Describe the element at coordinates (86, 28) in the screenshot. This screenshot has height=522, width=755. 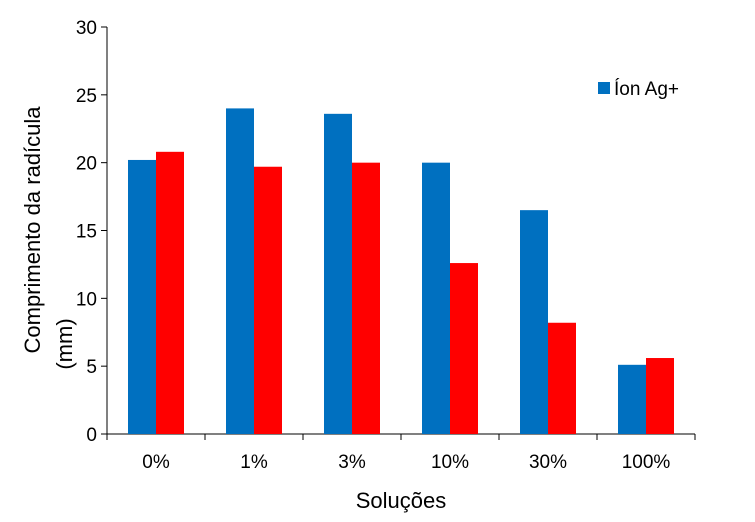
I see `y-tick-label: 30` at that location.